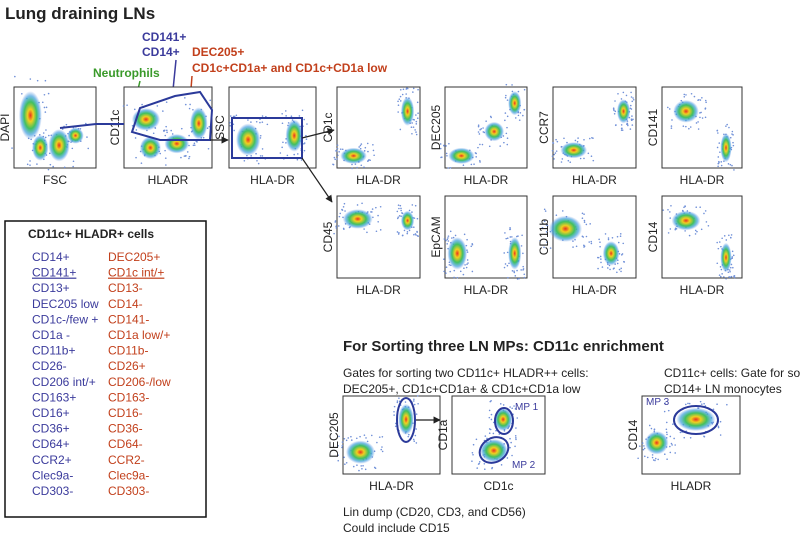 The width and height of the screenshot is (800, 542). I want to click on y-axis-label: CCR7, so click(544, 127).